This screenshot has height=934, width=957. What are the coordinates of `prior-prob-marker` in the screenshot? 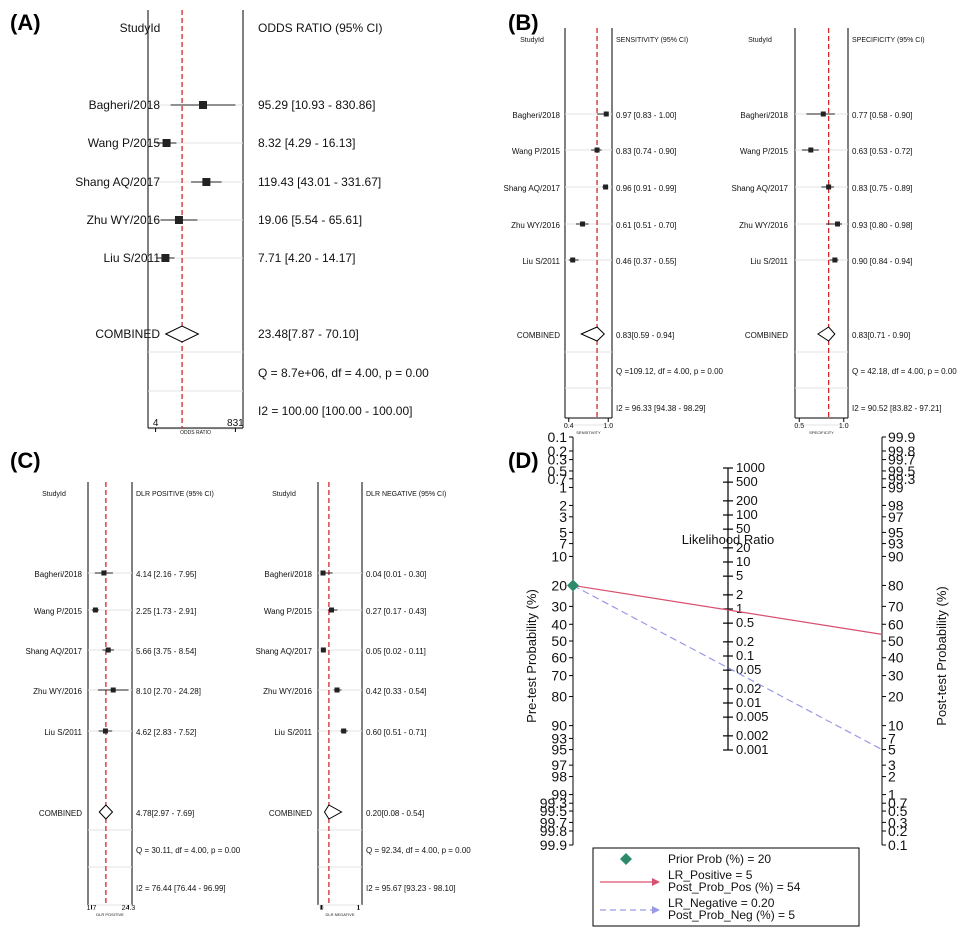 It's located at (573, 585).